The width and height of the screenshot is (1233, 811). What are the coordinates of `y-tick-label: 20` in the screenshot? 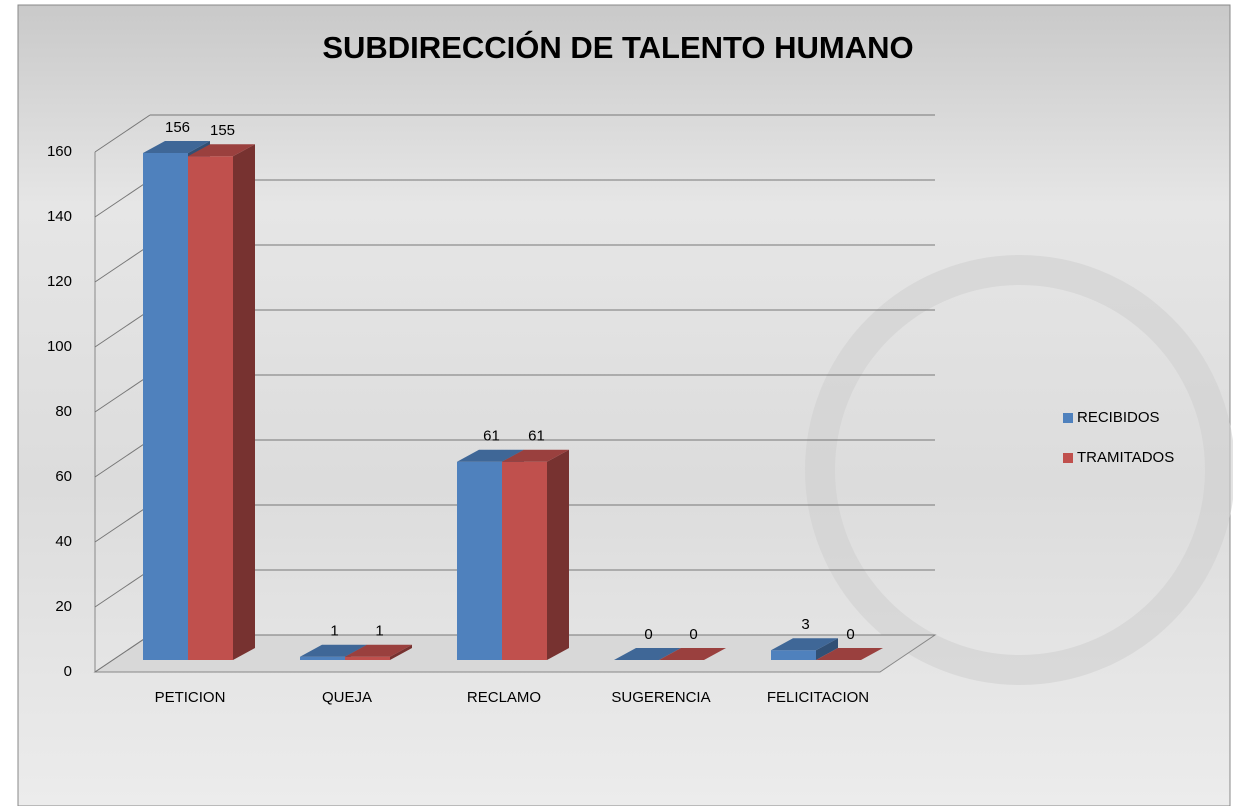 It's located at (63, 606).